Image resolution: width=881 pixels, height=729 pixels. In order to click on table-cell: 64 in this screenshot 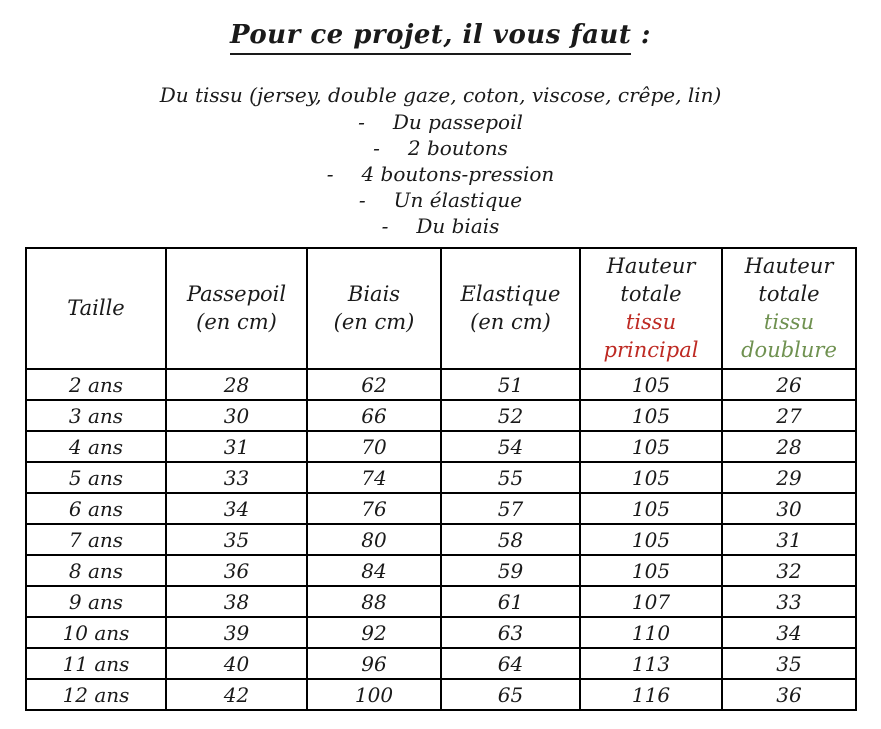, I will do `click(510, 663)`.